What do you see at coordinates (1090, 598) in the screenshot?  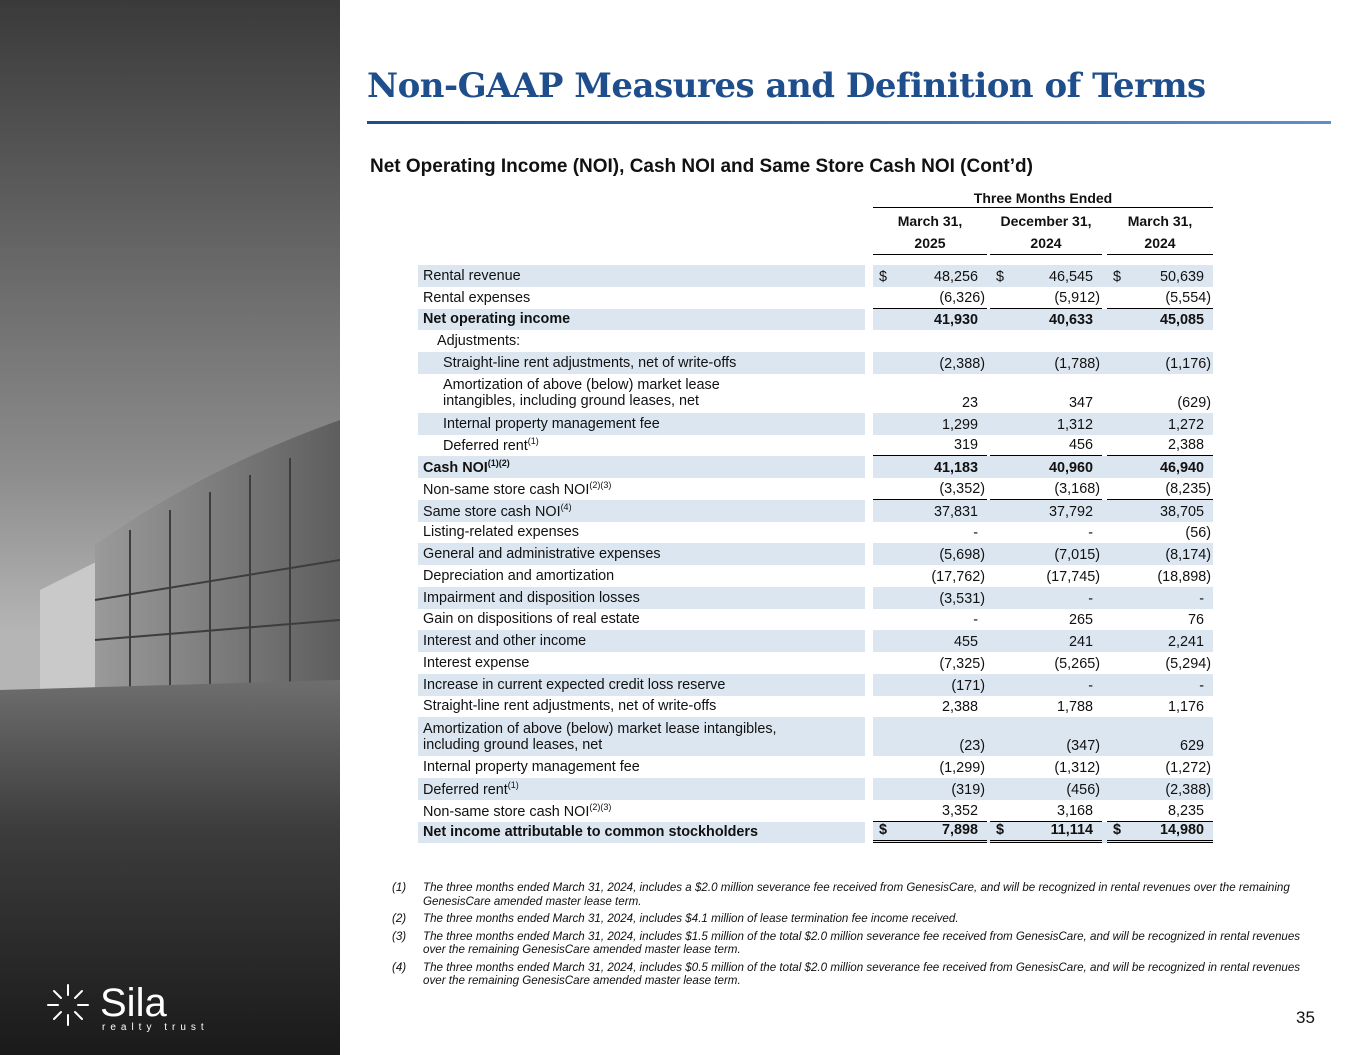 I see `value: -` at bounding box center [1090, 598].